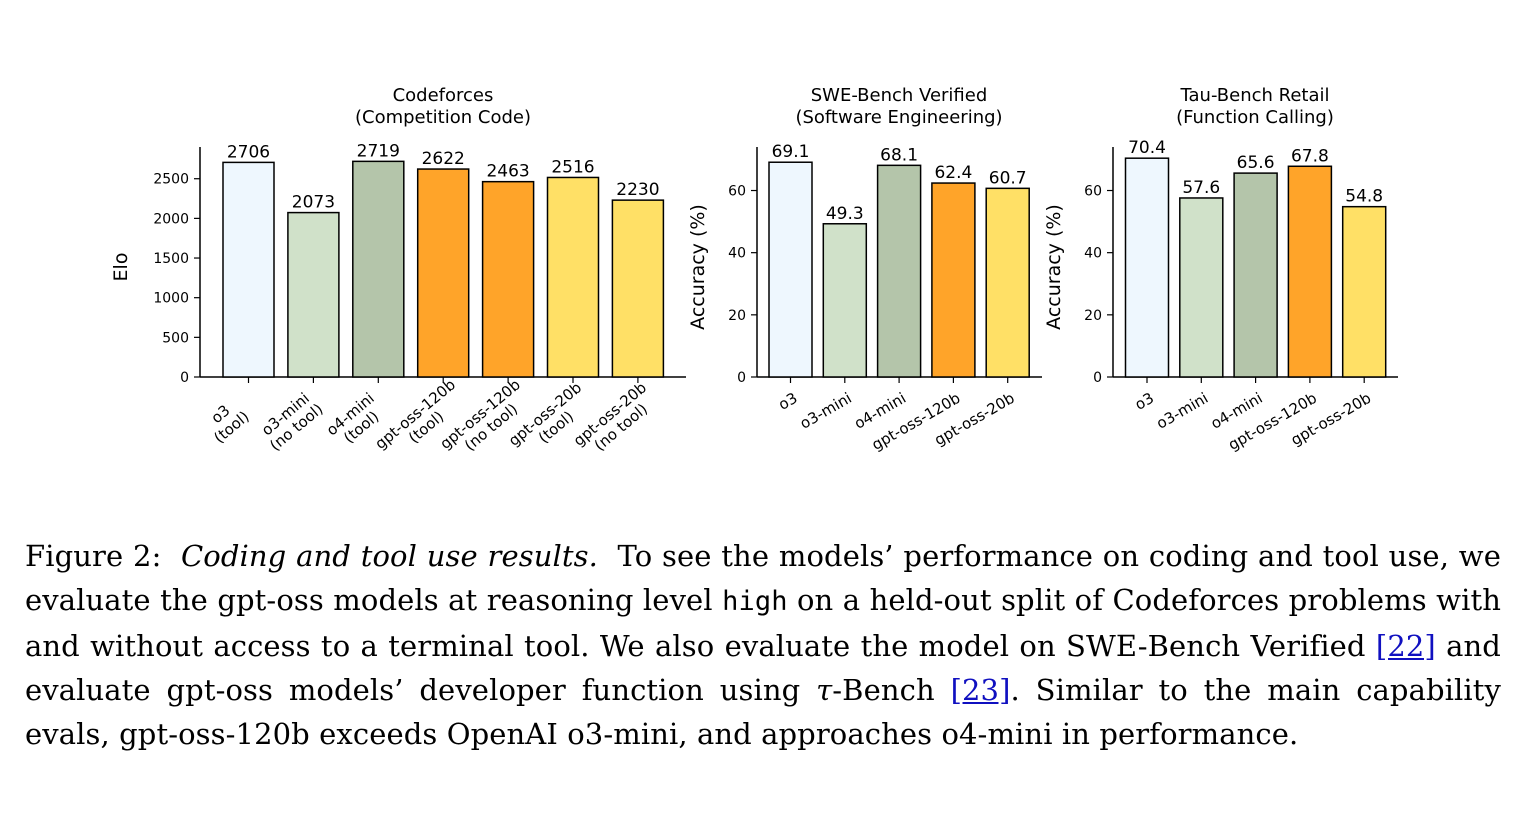 Image resolution: width=1522 pixels, height=818 pixels. I want to click on bar-value-label: 68.1, so click(899, 155).